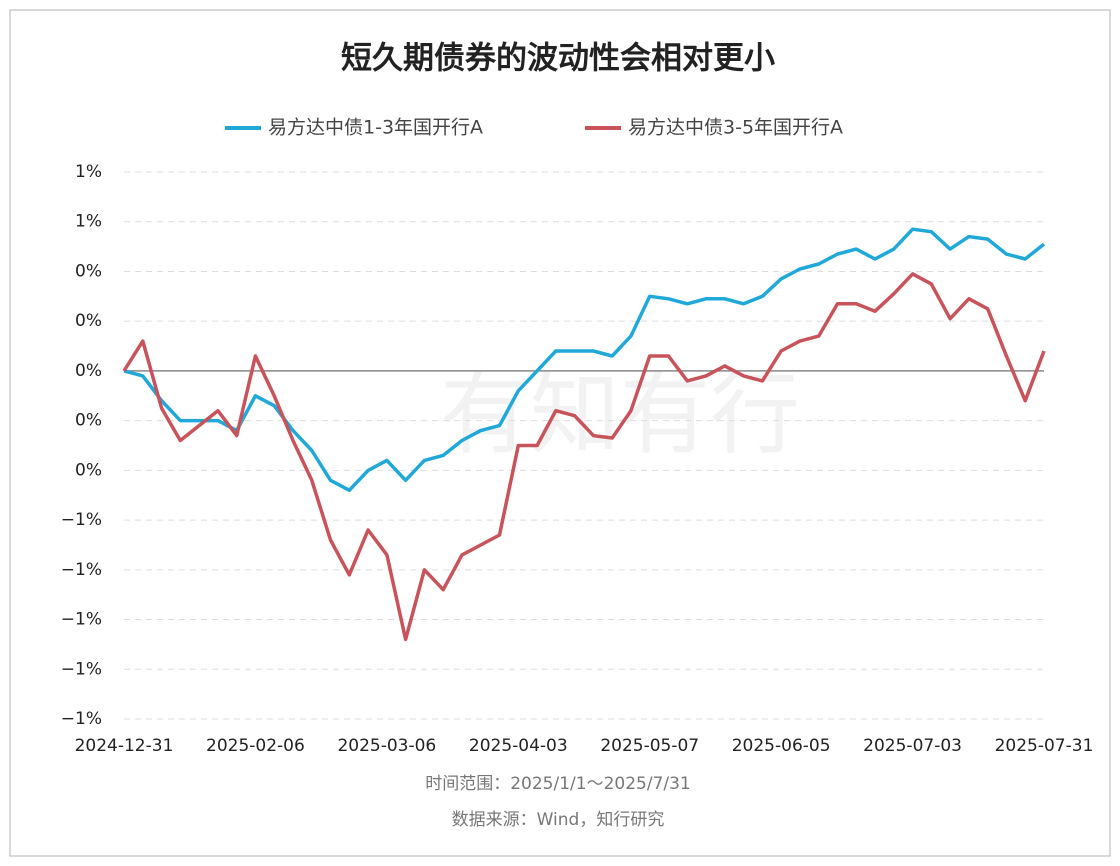  Describe the element at coordinates (375, 128) in the screenshot. I see `legend-label: 易方达中债1-3年国开行A` at that location.